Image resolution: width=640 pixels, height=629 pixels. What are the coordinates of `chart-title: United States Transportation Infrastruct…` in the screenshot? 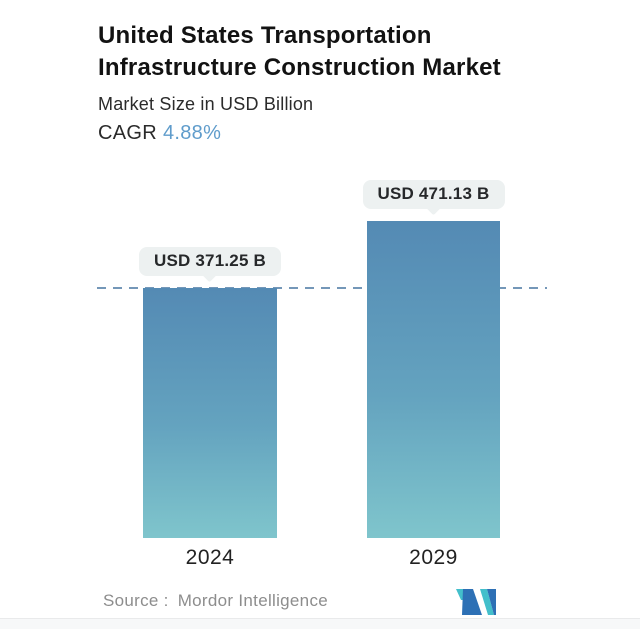 It's located at (299, 51).